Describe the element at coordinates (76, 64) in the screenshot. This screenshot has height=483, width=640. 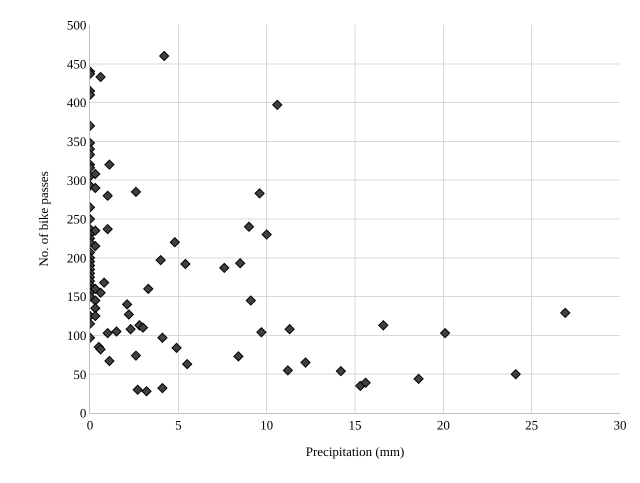
I see `y-tick-label: 450` at that location.